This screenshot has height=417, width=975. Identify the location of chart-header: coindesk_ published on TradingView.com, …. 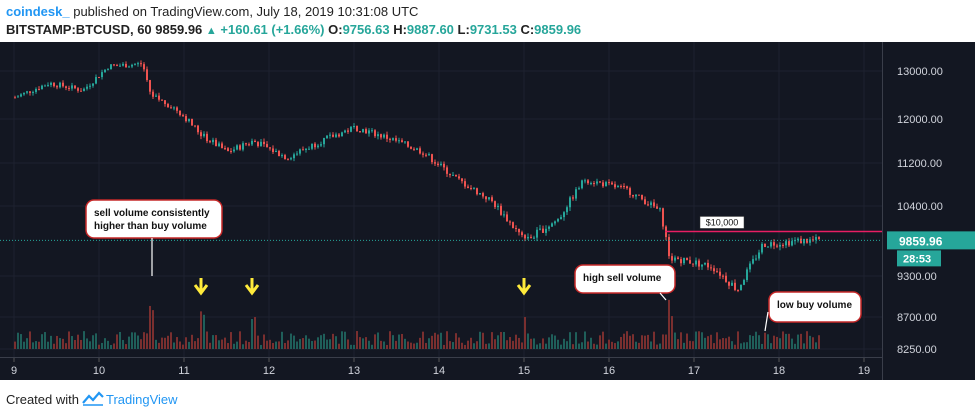
(487, 21).